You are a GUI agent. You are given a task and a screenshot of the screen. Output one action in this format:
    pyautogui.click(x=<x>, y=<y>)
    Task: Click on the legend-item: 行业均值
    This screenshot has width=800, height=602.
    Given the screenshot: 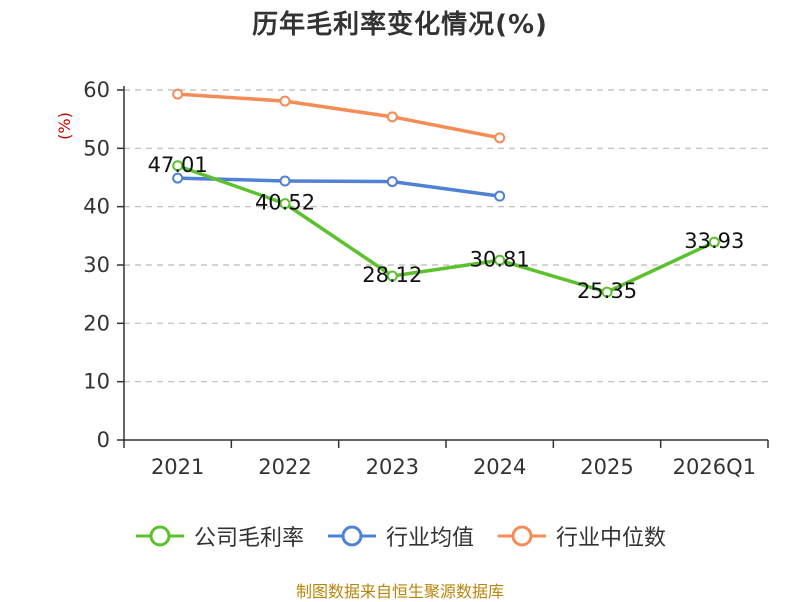 What is the action you would take?
    pyautogui.click(x=400, y=536)
    